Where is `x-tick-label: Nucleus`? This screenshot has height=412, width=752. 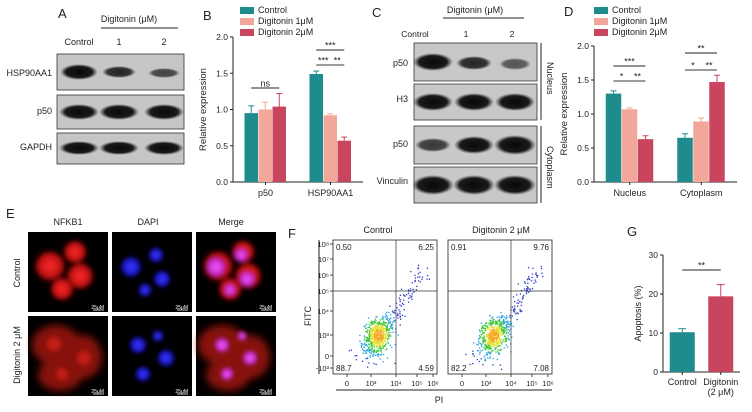 x-tick-label: Nucleus is located at coordinates (629, 193).